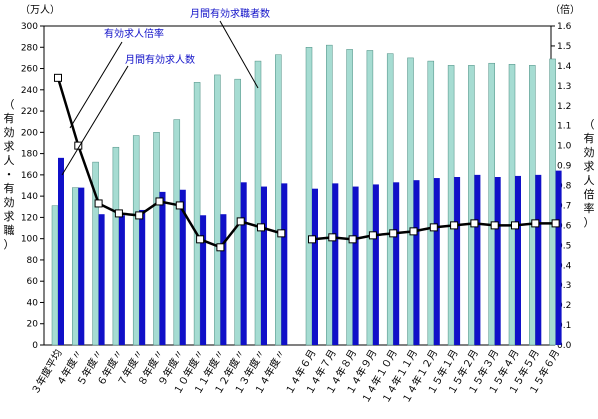 The image size is (598, 419). What do you see at coordinates (29, 218) in the screenshot?
I see `left-tick-label: 120` at bounding box center [29, 218].